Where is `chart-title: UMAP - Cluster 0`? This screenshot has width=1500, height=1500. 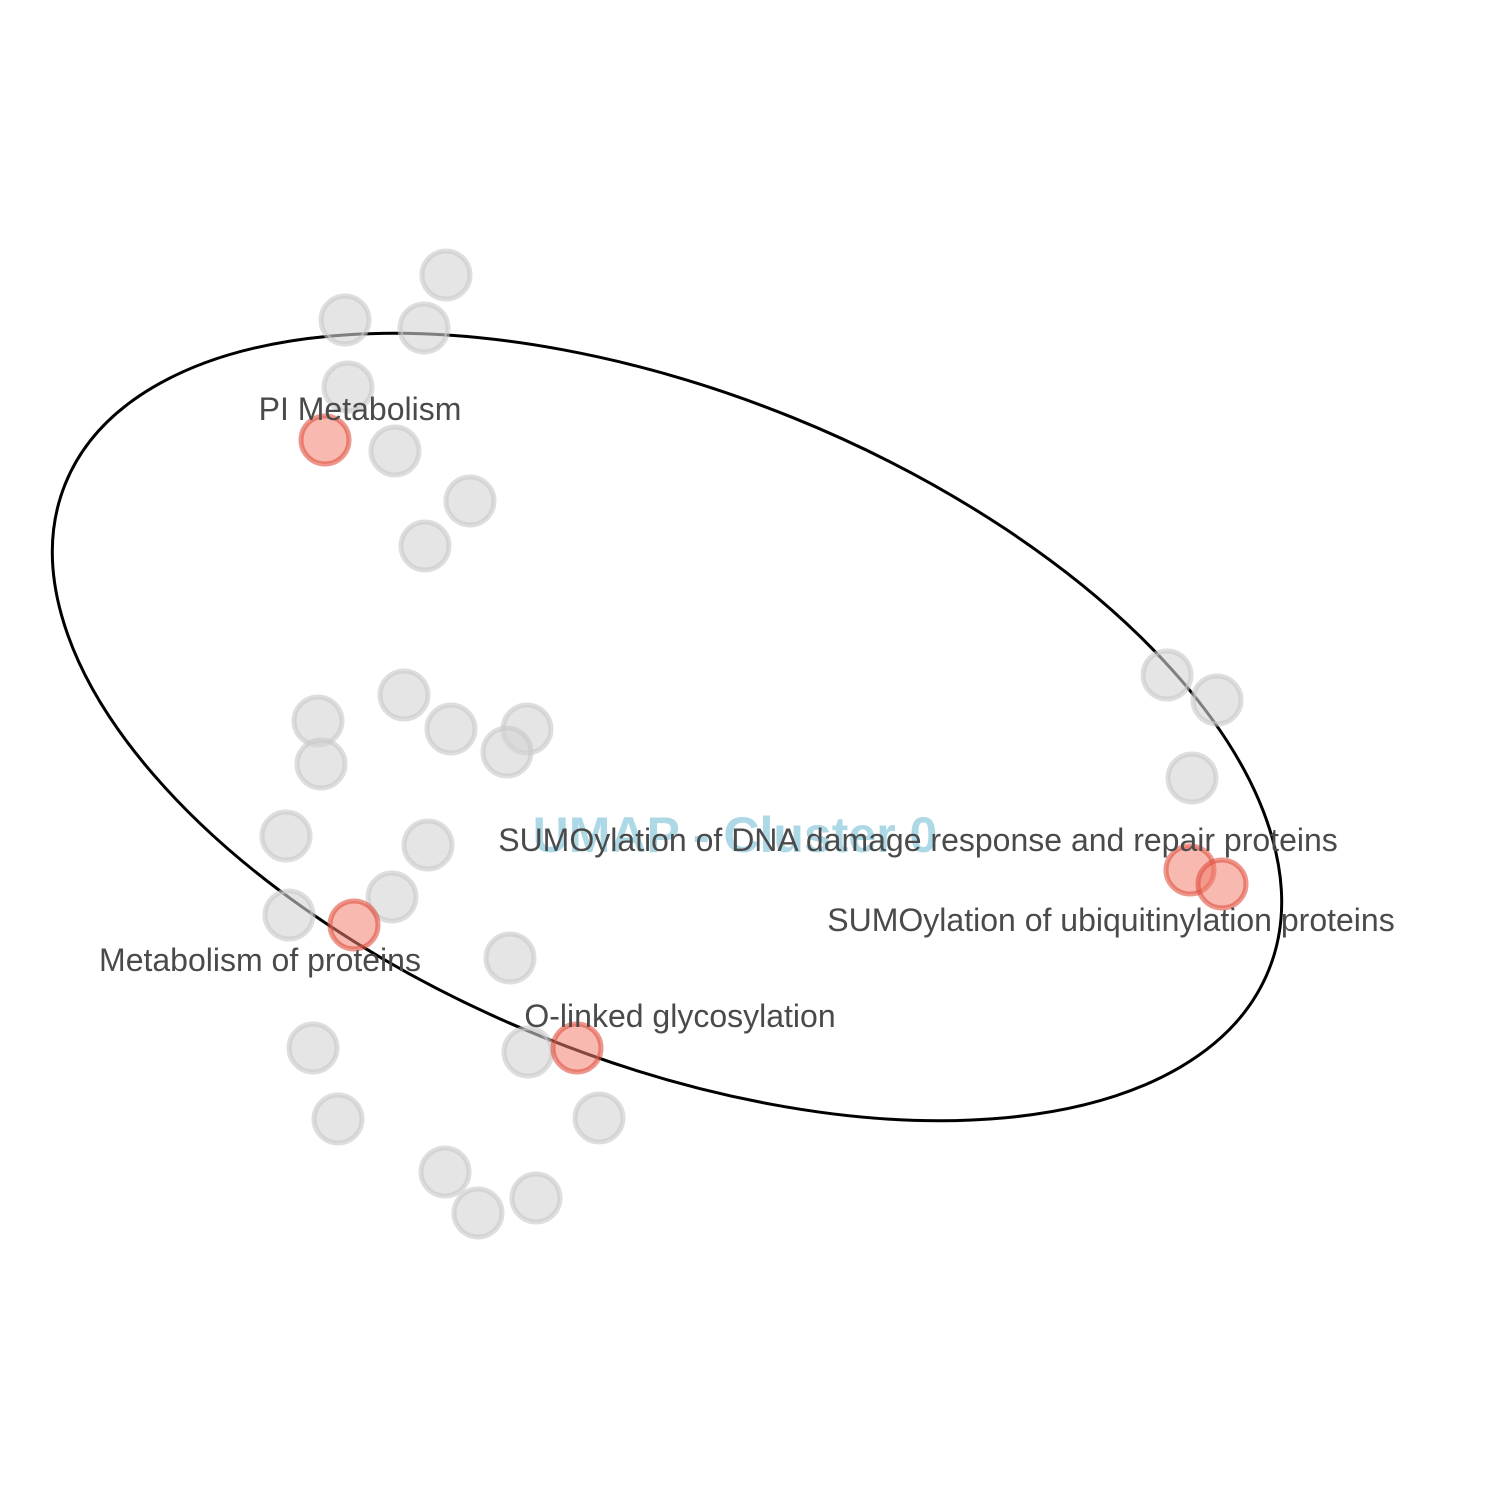 chart-title: UMAP - Cluster 0 is located at coordinates (735, 835).